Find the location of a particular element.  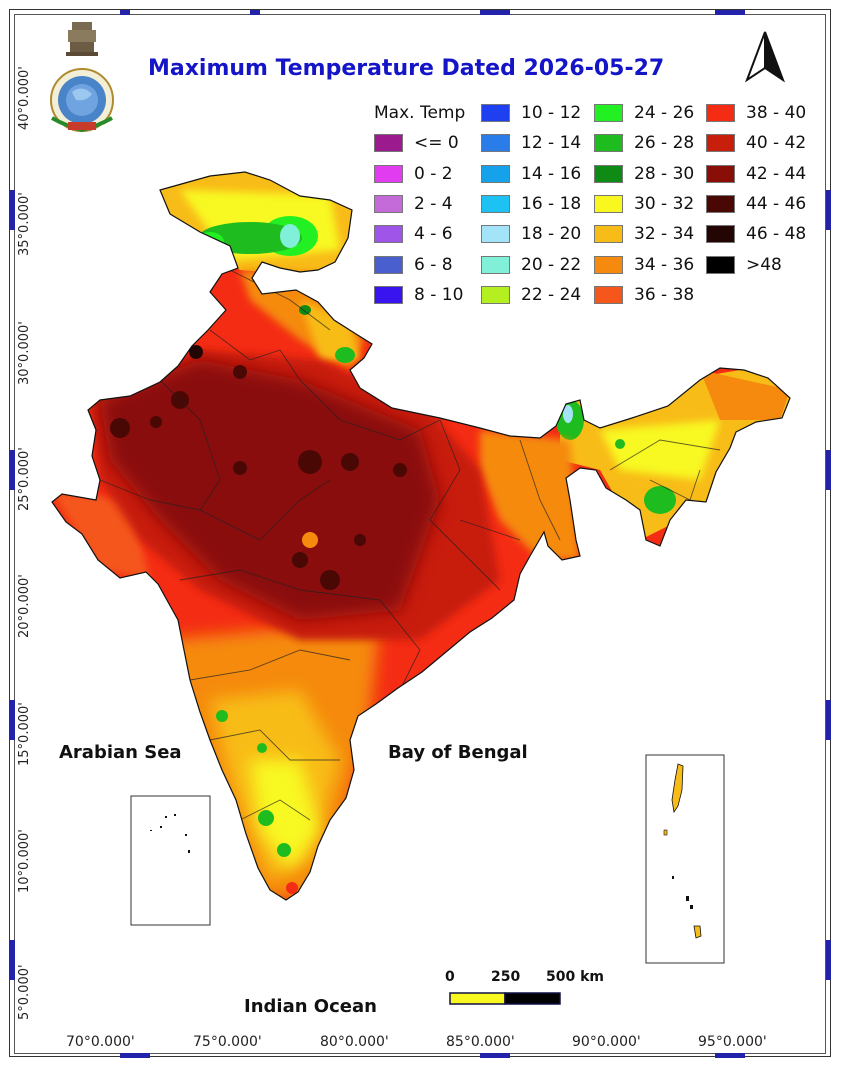

legend-label: 18 - 20 is located at coordinates (551, 234).